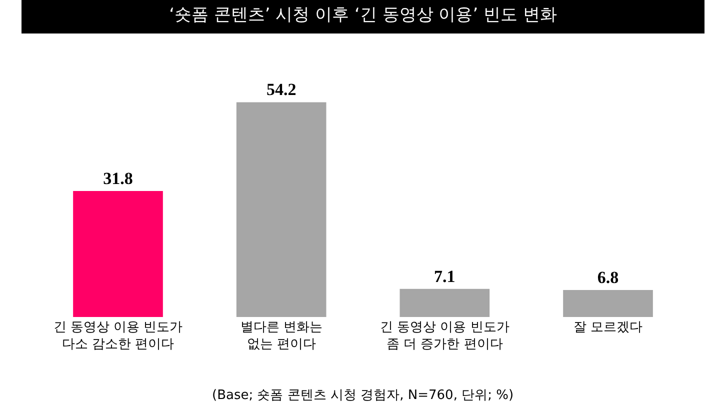  I want to click on data-label: 54.2, so click(281, 90).